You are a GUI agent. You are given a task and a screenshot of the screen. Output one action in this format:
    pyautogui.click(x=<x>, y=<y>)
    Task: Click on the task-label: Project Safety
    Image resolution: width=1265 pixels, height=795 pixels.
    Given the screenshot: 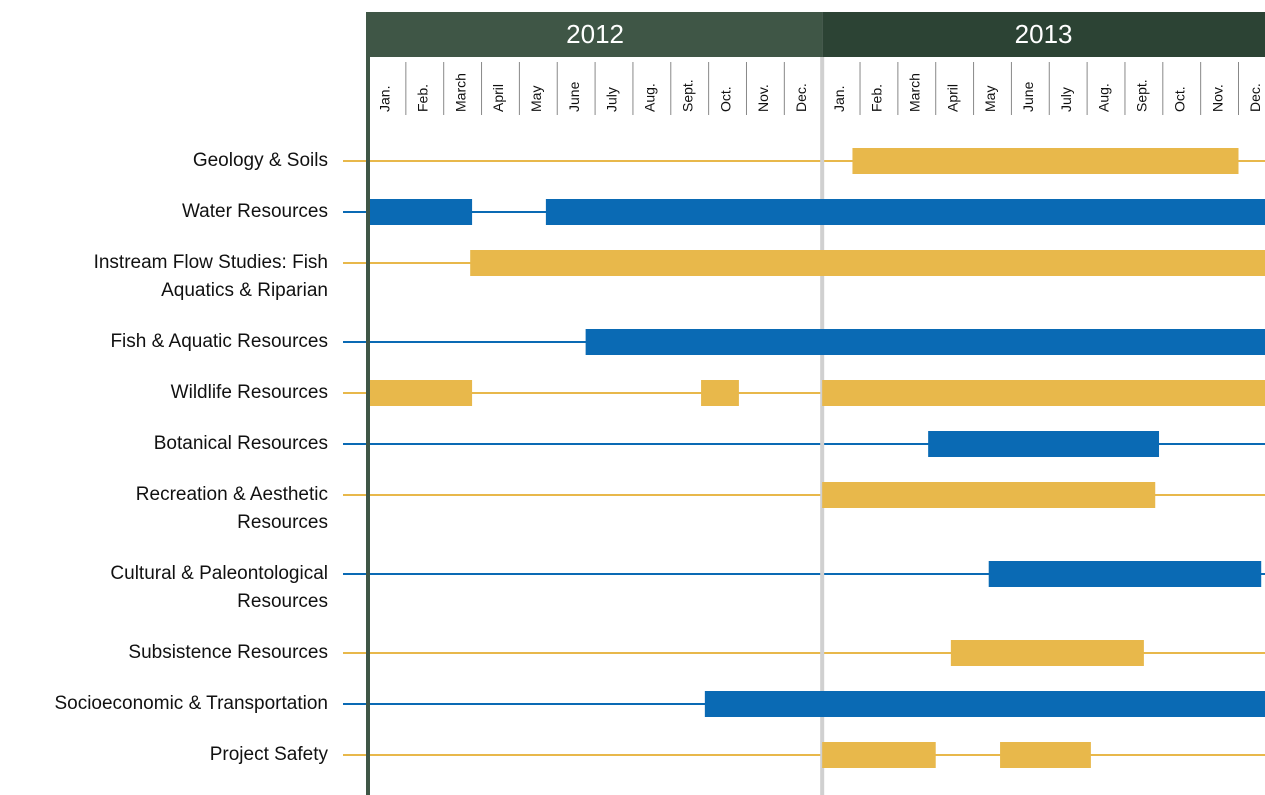 What is the action you would take?
    pyautogui.click(x=269, y=754)
    